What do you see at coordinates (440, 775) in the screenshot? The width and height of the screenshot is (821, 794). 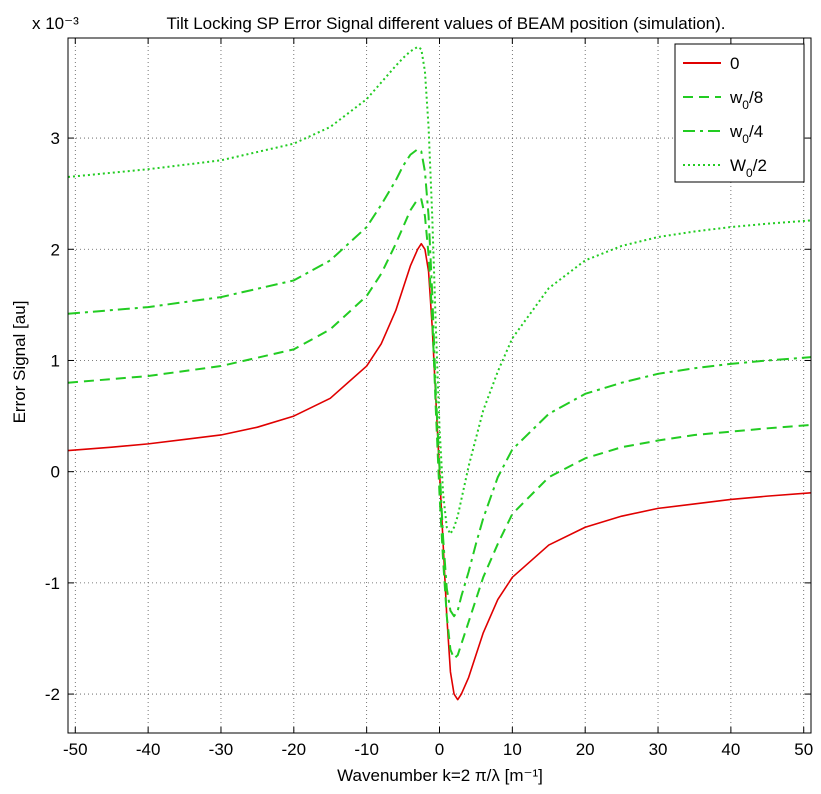 I see `x-axis-label: Wavenumber k=2 π/λ [m⁻¹]` at bounding box center [440, 775].